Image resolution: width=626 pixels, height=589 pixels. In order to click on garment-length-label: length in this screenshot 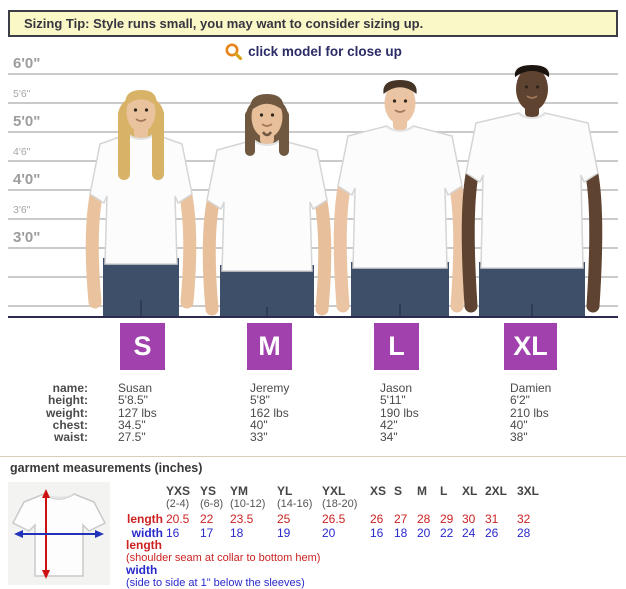, I will do `click(145, 519)`.